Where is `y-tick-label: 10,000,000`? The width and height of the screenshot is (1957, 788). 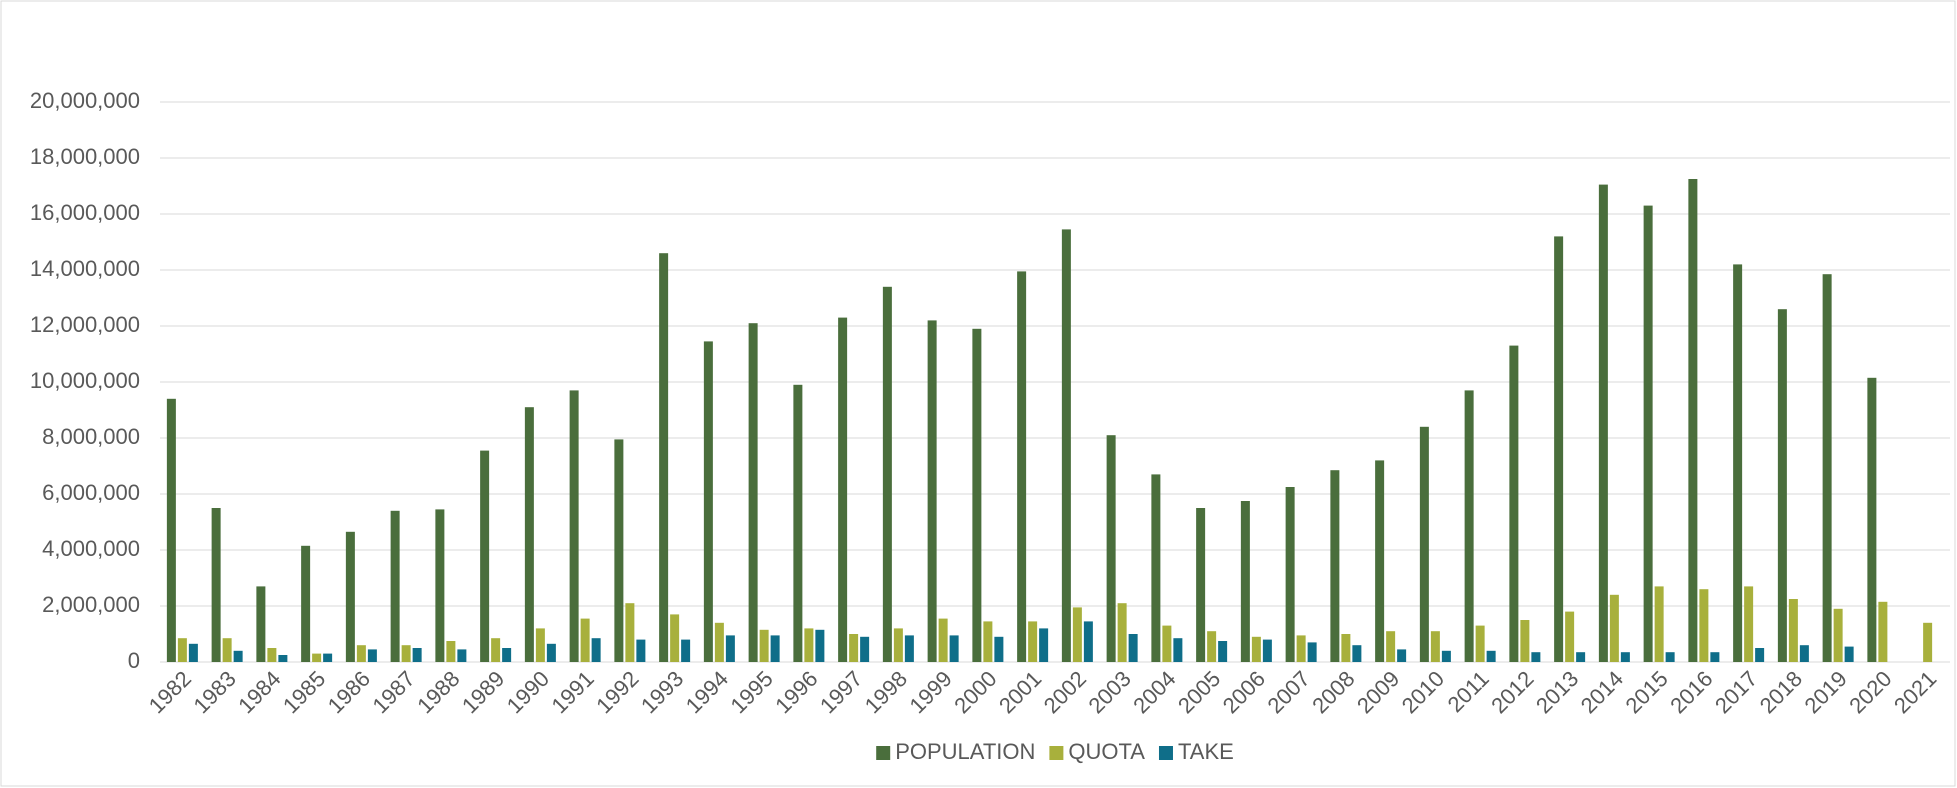 y-tick-label: 10,000,000 is located at coordinates (85, 380).